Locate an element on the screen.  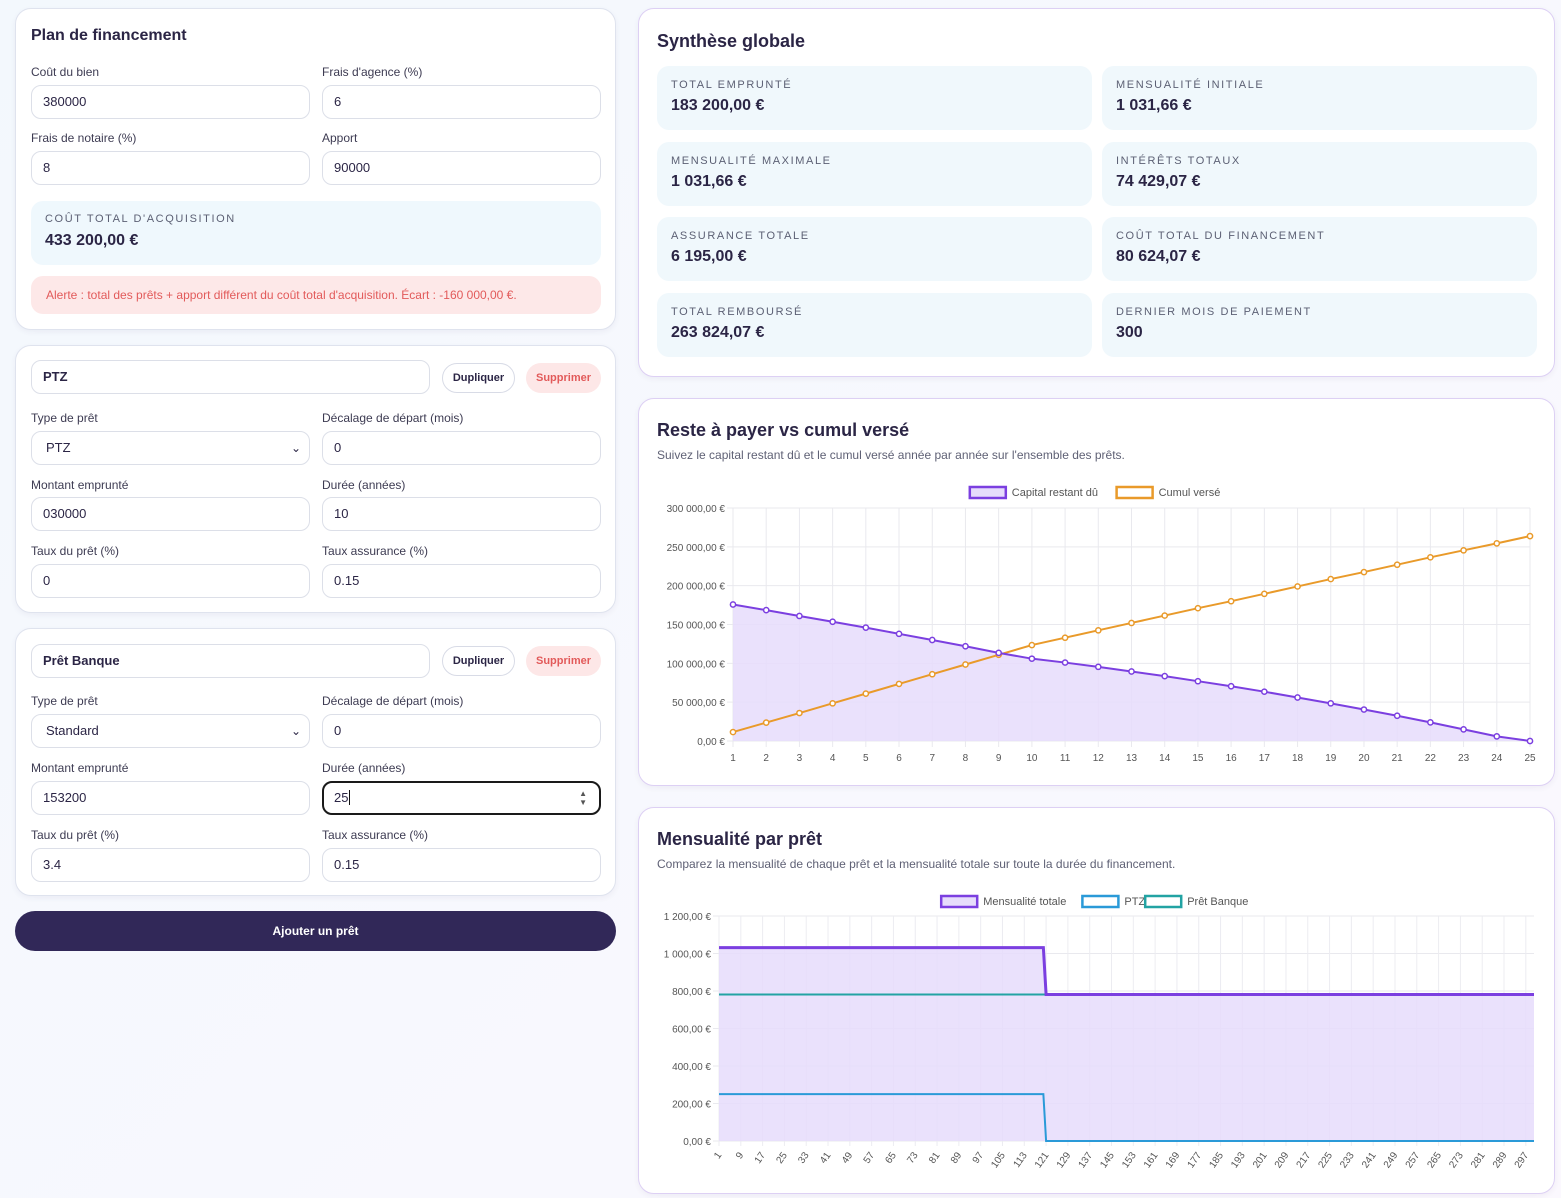
apport-label: Apport is located at coordinates (340, 138).